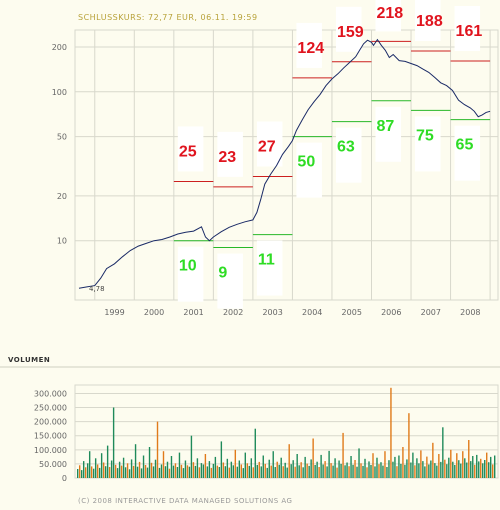 The height and width of the screenshot is (510, 500). What do you see at coordinates (62, 137) in the screenshot?
I see `price-y-tick: 50` at bounding box center [62, 137].